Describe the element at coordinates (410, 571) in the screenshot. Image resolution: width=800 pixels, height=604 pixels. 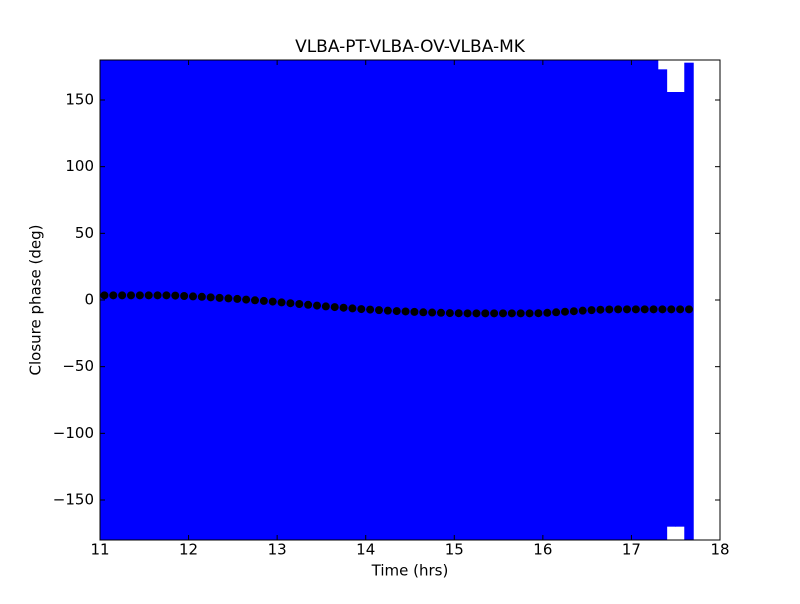
I see `x-axis-label: Time (hrs)` at that location.